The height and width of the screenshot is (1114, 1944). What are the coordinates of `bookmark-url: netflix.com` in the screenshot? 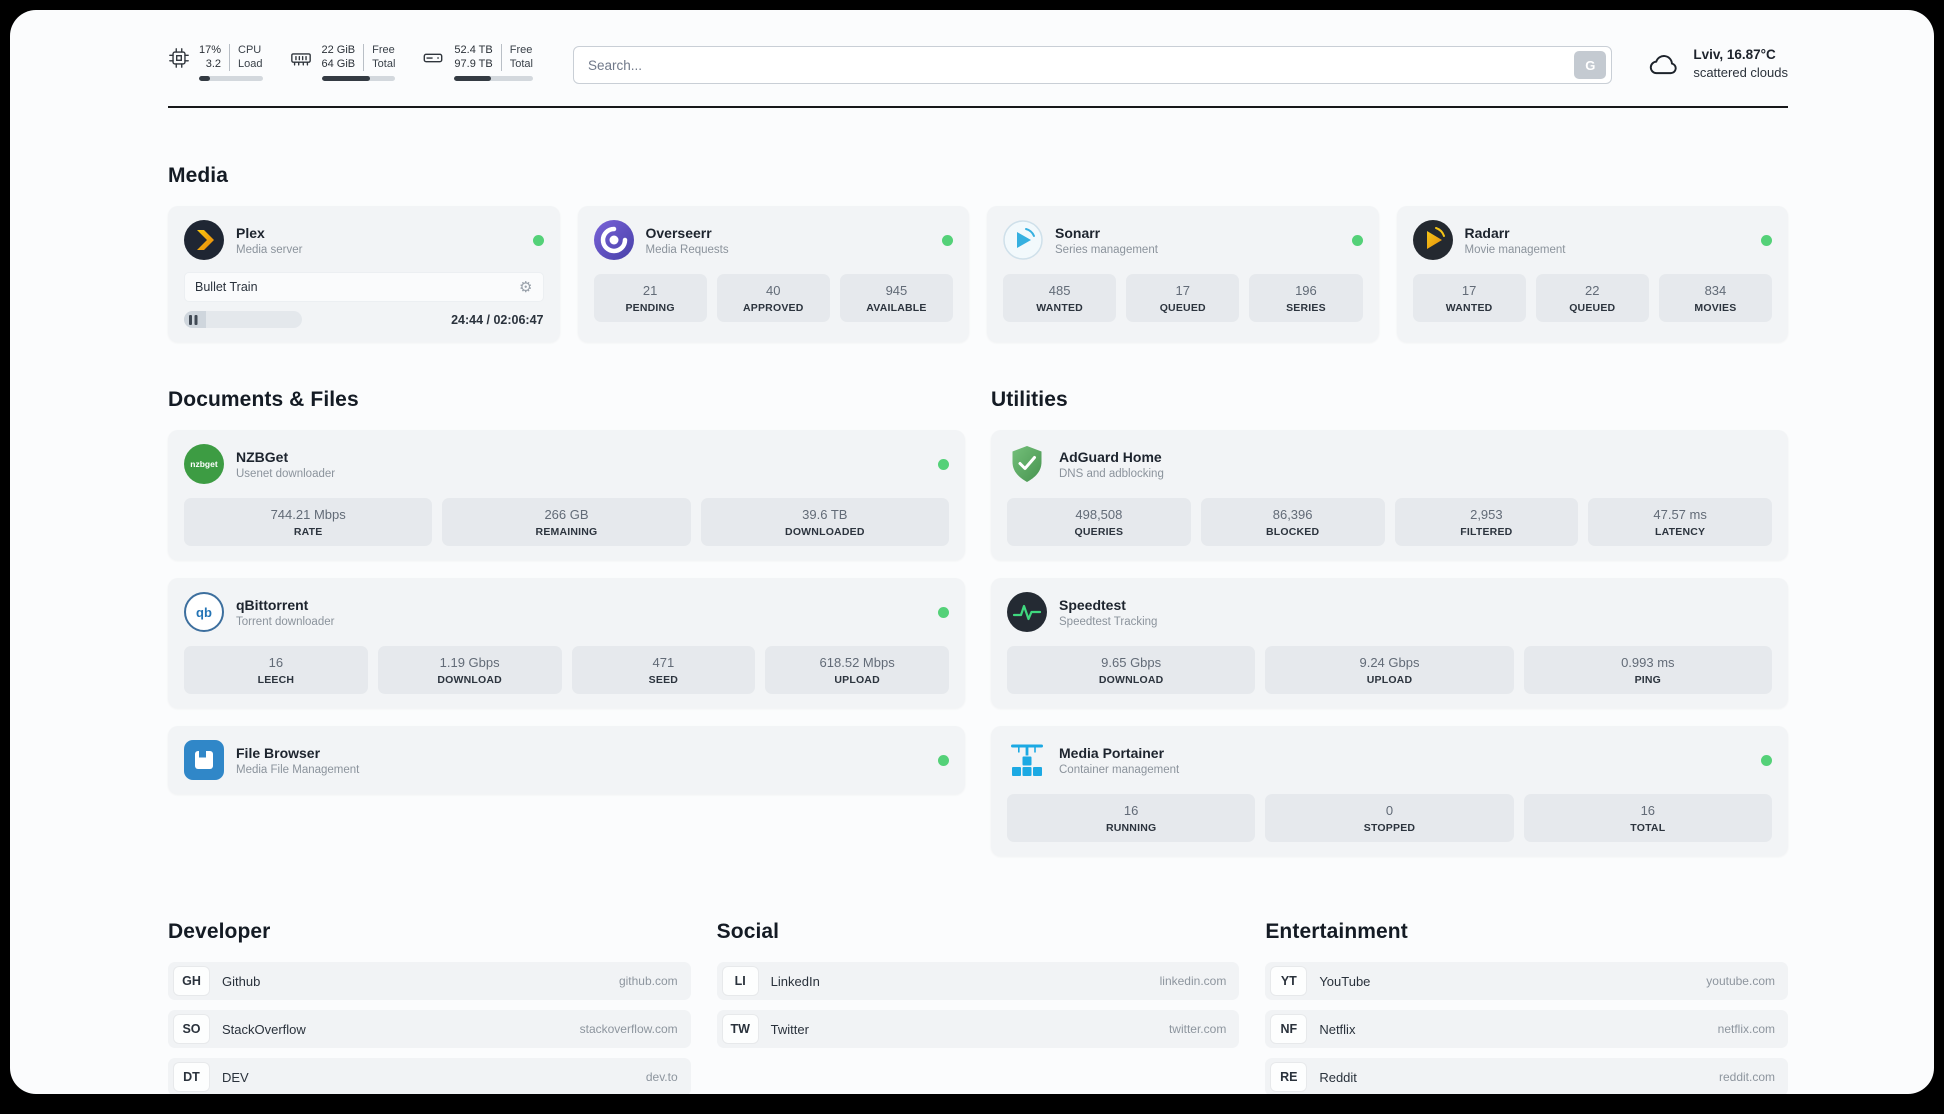 It's located at (1746, 1029).